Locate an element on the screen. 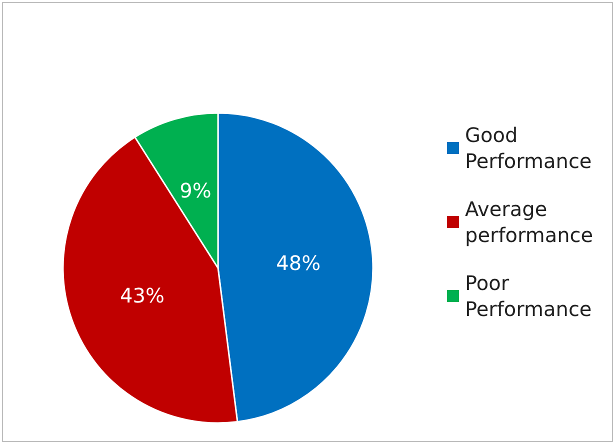  data-label: 43% is located at coordinates (142, 295).